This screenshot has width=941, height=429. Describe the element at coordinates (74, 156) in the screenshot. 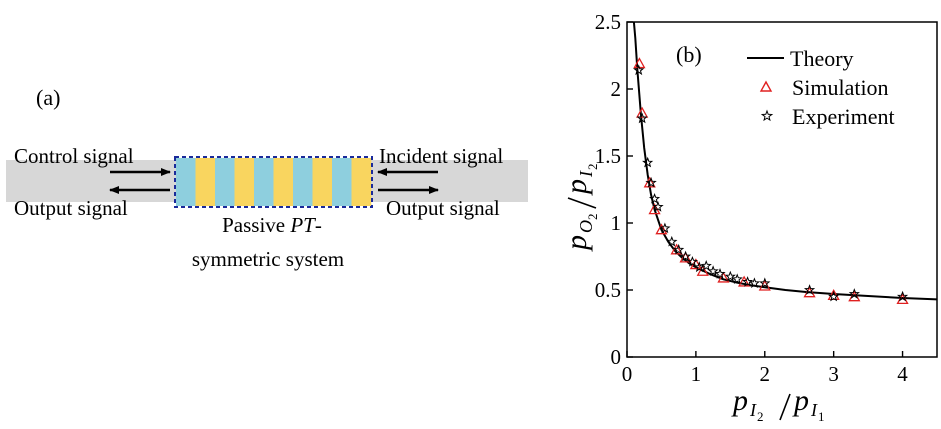

I see `control-signal-label: Control signal` at that location.